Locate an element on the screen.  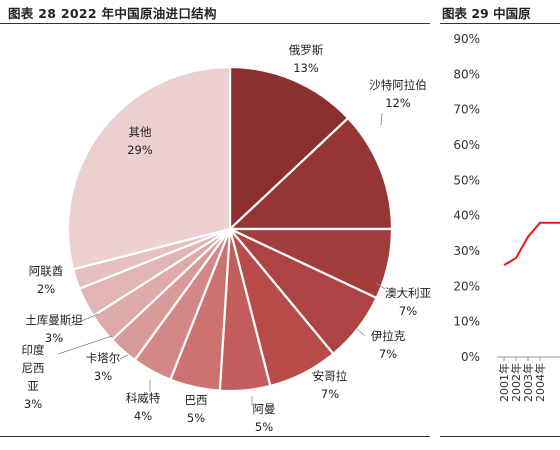
y-tick-label: 0% is located at coordinates (470, 357).